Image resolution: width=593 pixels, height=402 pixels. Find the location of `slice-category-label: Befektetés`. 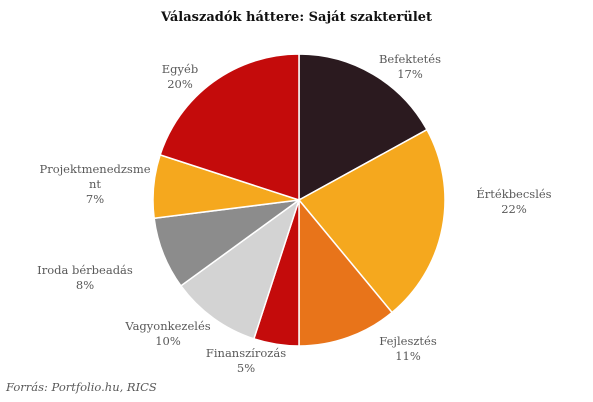

slice-category-label: Befektetés is located at coordinates (410, 59).